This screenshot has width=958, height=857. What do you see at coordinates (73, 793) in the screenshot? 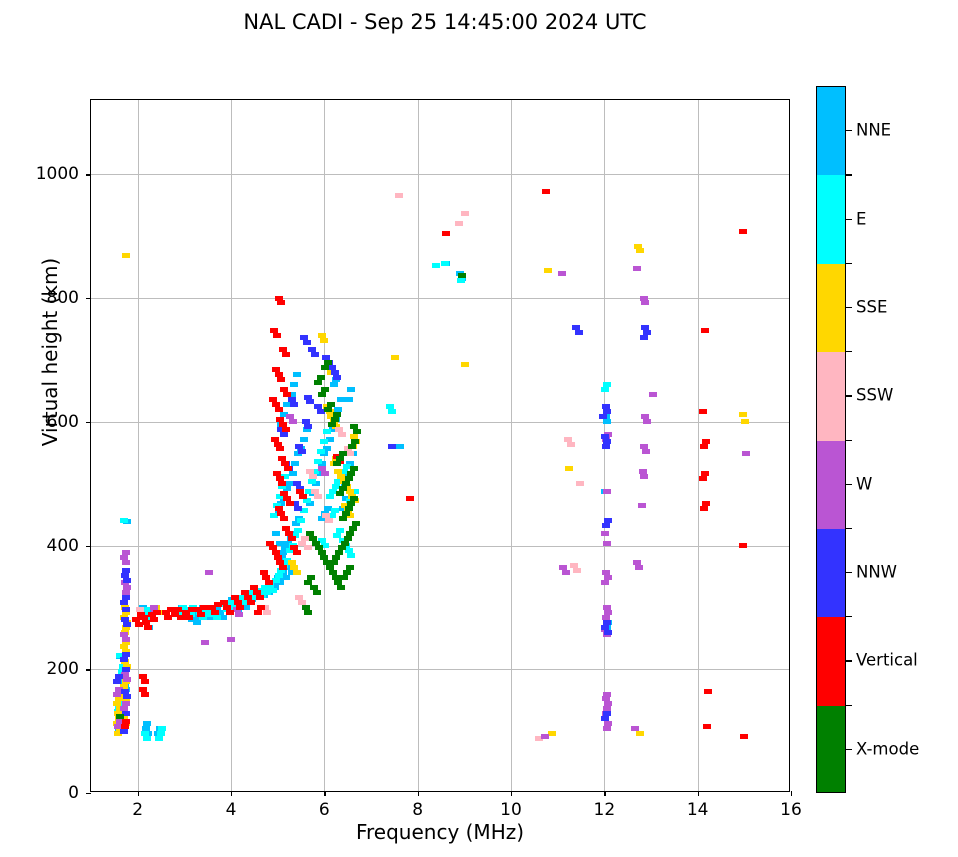
I see `y-tick-label: 0` at bounding box center [73, 793].